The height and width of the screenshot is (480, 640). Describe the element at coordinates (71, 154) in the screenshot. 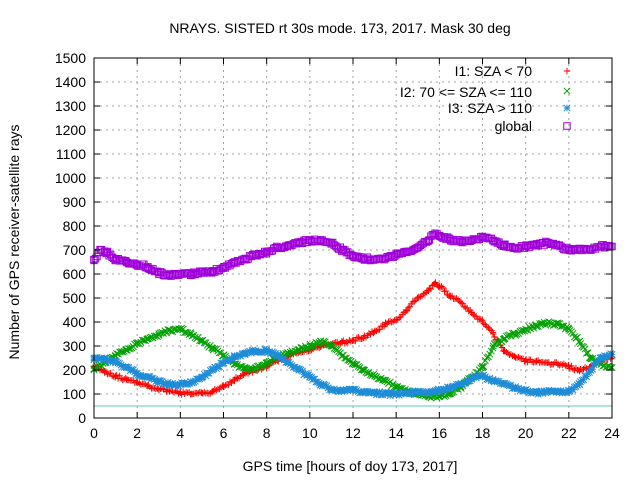

I see `y-tick-label: 1100` at that location.